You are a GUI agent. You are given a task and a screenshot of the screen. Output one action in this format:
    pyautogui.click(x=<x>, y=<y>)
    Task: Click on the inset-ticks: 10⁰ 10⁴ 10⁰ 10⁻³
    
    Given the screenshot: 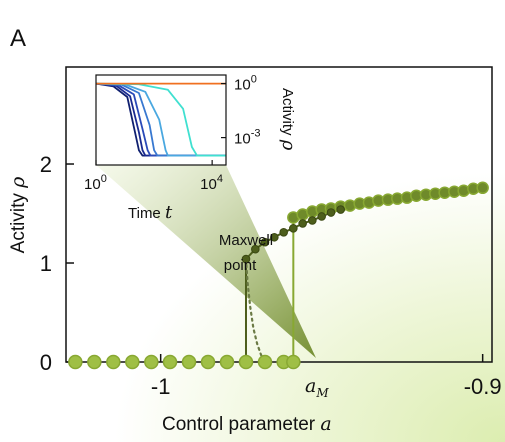 What is the action you would take?
    pyautogui.click(x=172, y=133)
    